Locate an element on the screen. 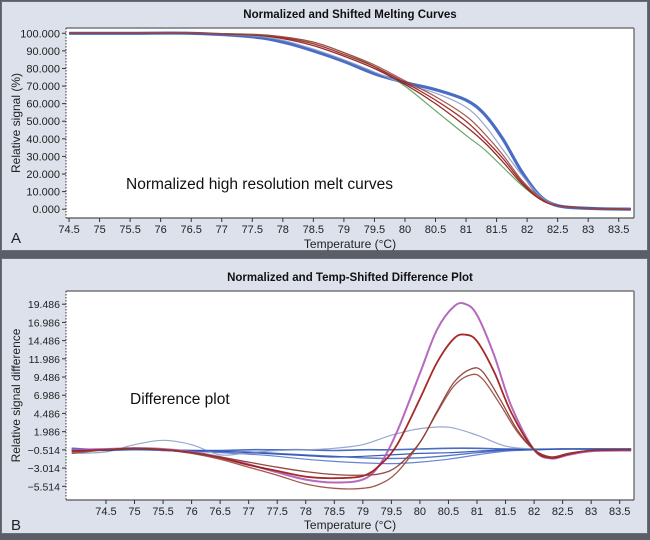 The width and height of the screenshot is (650, 540). series-line-grey-blue-hump is located at coordinates (351, 441).